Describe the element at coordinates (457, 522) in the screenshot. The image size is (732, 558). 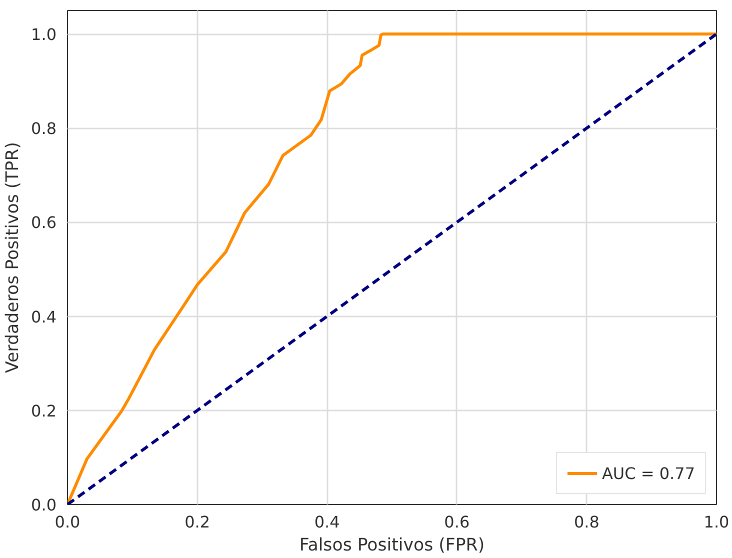
I see `x-tick-label: 0.6` at that location.